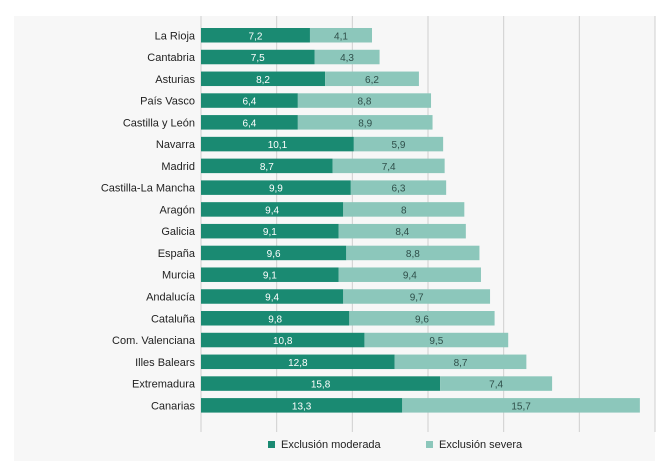 The height and width of the screenshot is (461, 669). I want to click on value-label-moderada-com-valenciana: 10,8, so click(283, 341).